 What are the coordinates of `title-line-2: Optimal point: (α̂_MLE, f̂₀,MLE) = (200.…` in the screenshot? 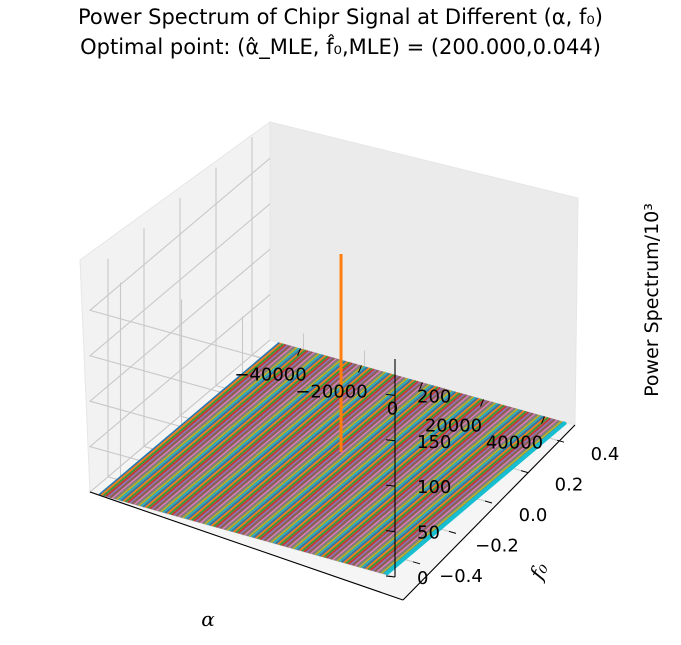 It's located at (340, 47).